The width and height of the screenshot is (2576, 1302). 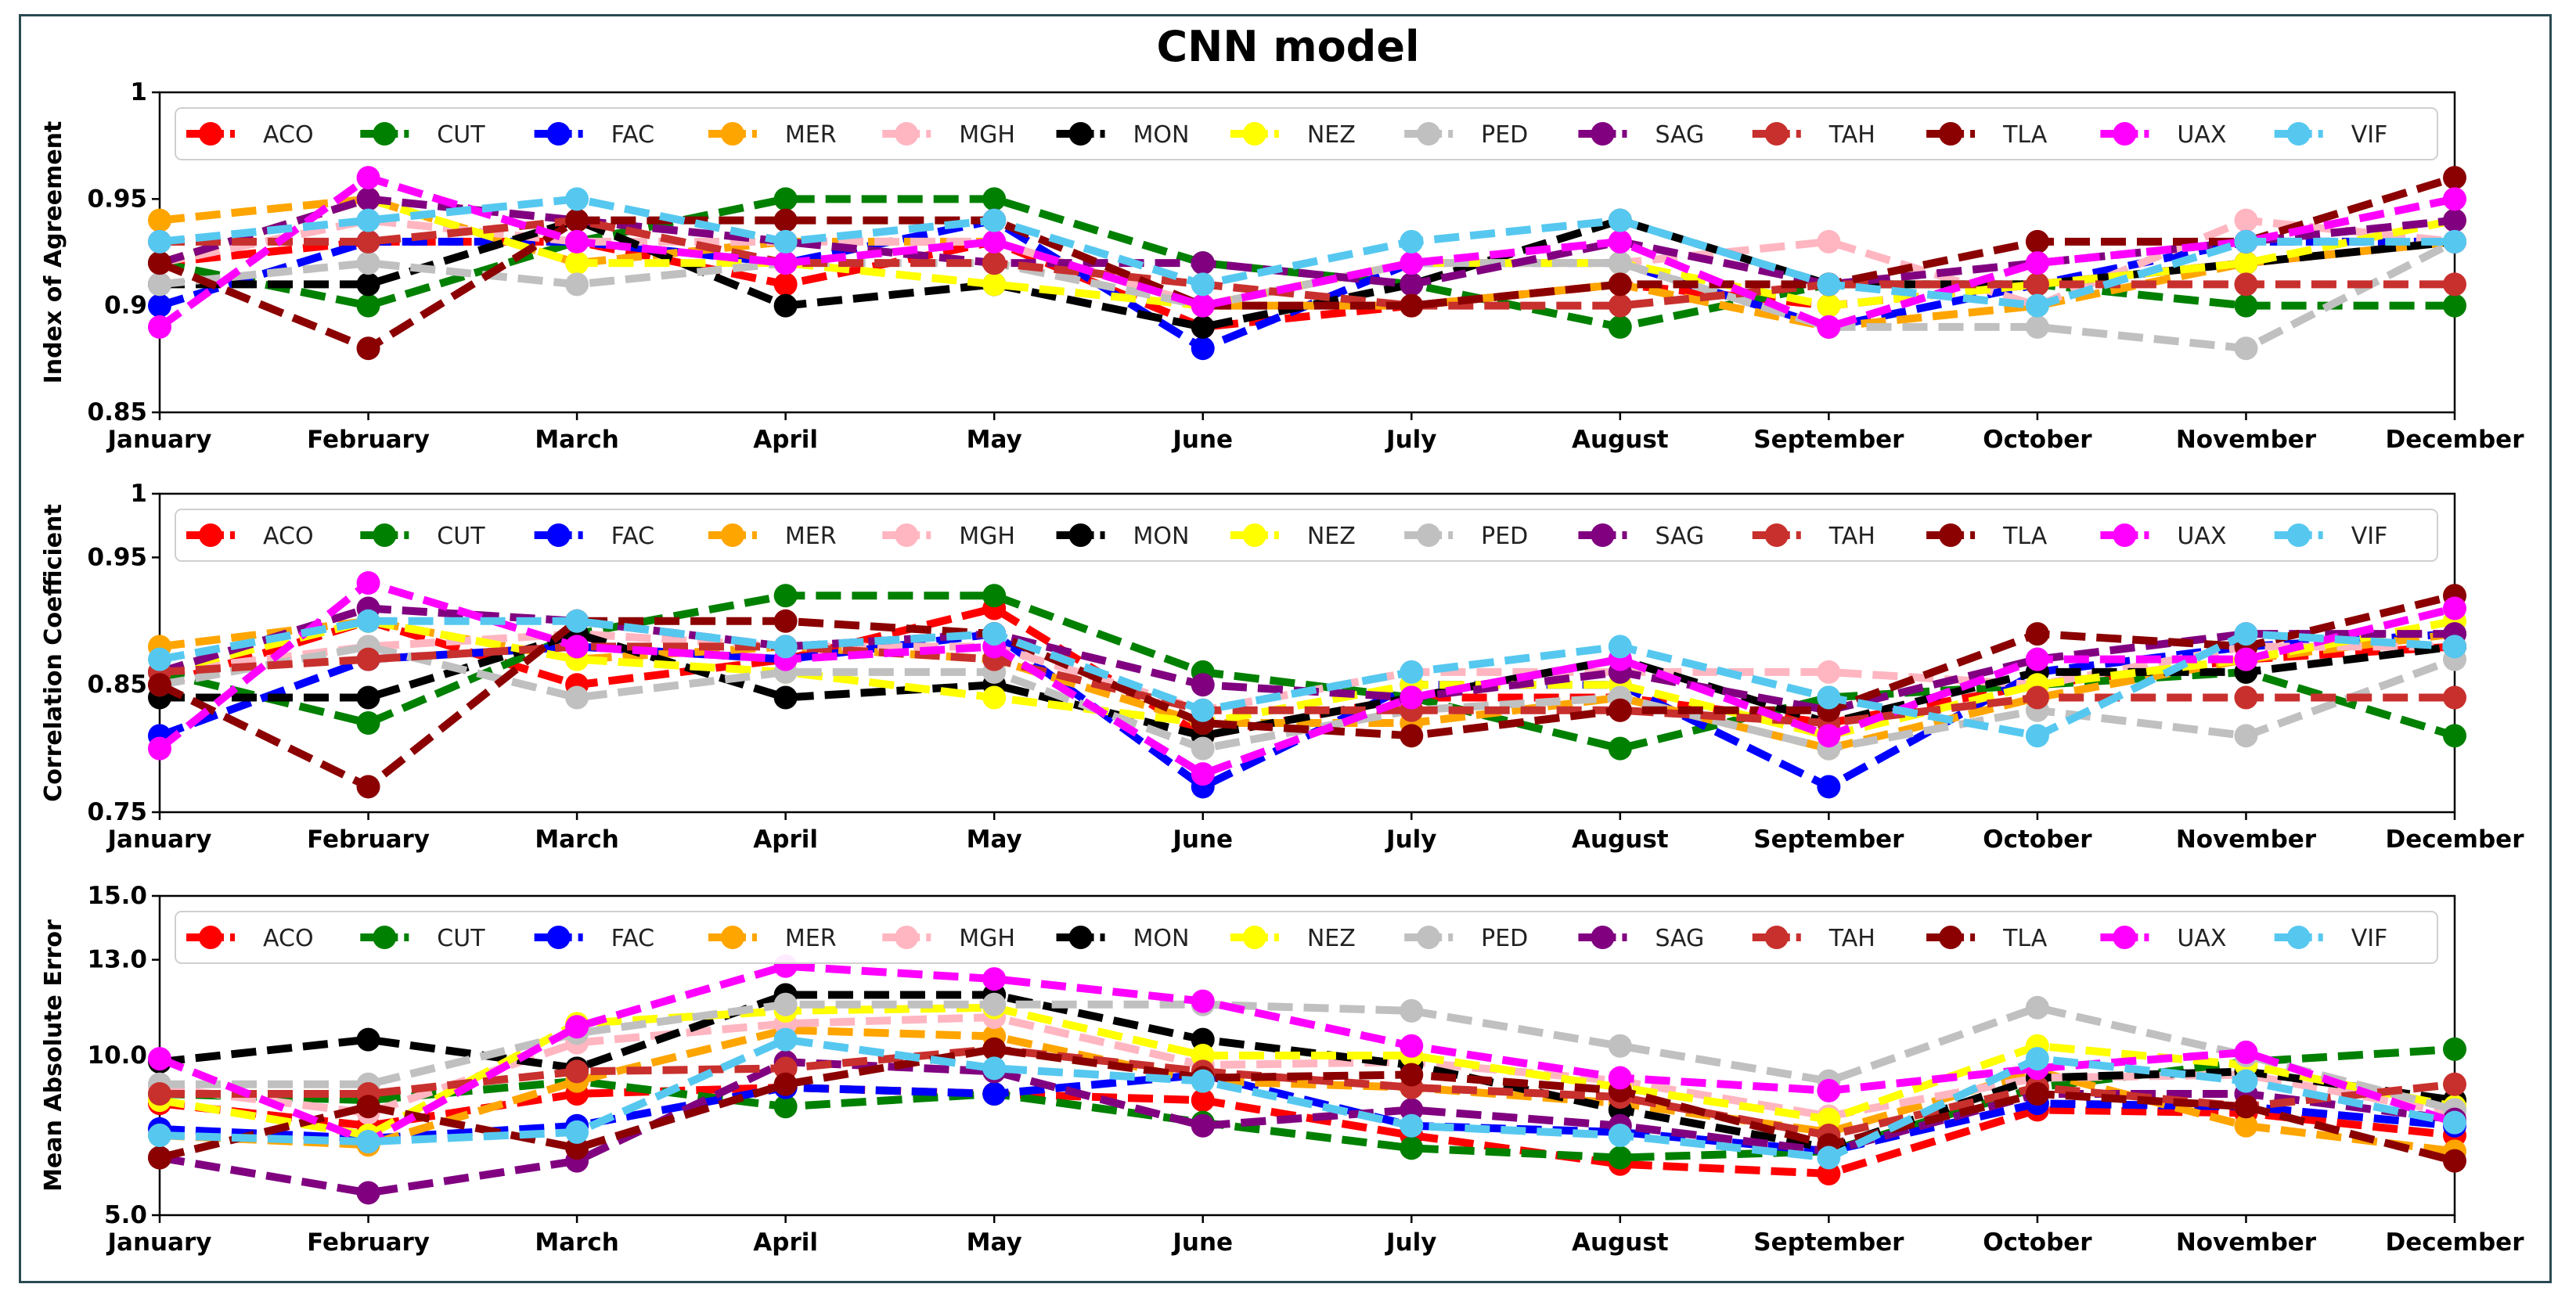 What do you see at coordinates (732, 535) in the screenshot?
I see `legend-marker-MER` at bounding box center [732, 535].